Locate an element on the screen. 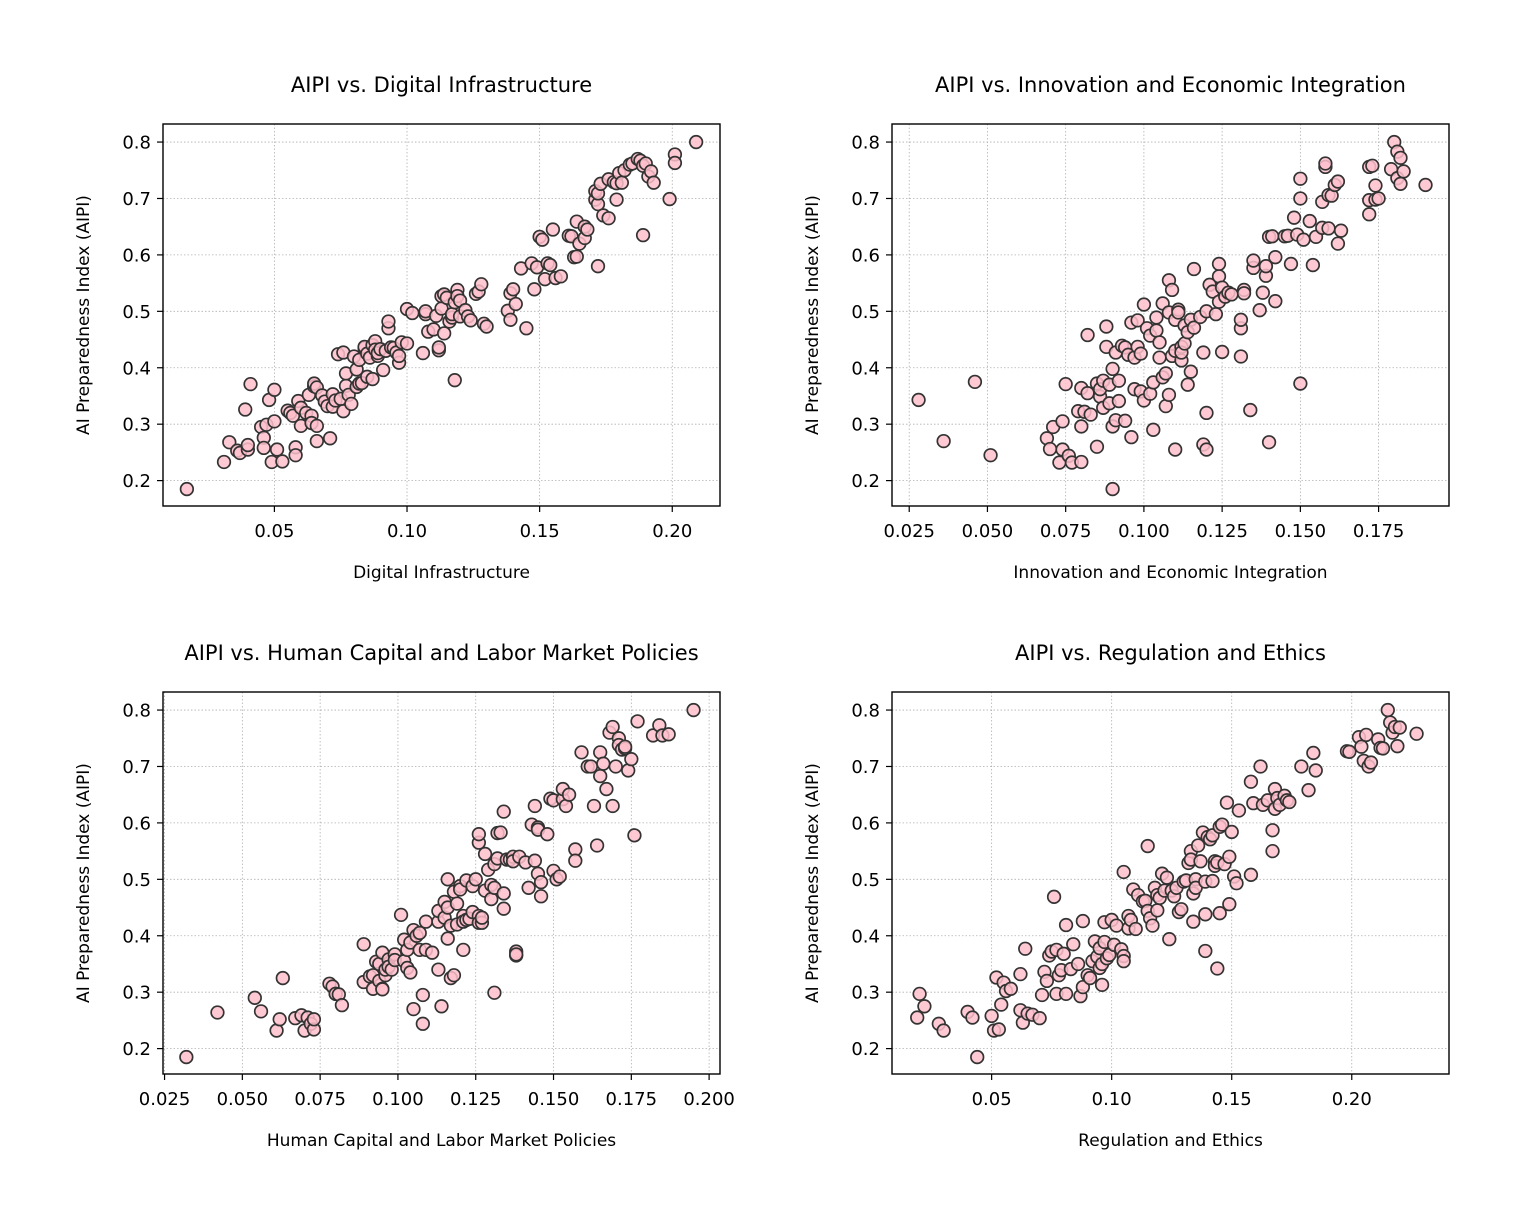 Image resolution: width=1526 pixels, height=1225 pixels. y-axis-label: AI Preparedness Index (AIPI) is located at coordinates (84, 315).